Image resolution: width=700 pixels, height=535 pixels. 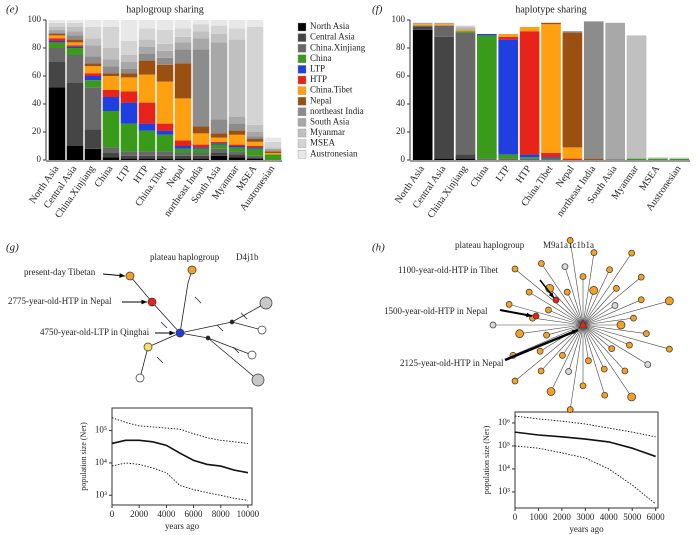 I want to click on panel-label: (h), so click(x=378, y=248).